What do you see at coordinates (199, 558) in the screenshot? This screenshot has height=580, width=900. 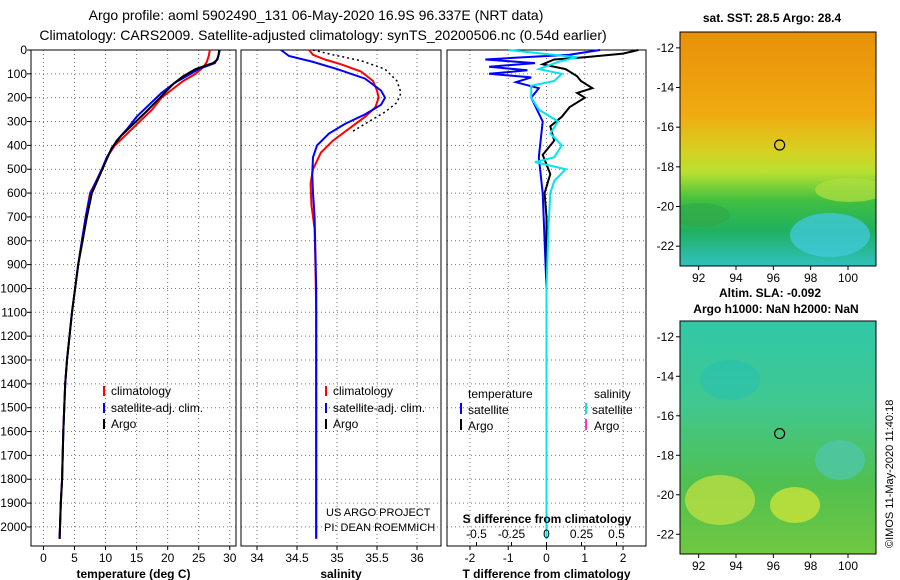 I see `x-tick-label: 25` at bounding box center [199, 558].